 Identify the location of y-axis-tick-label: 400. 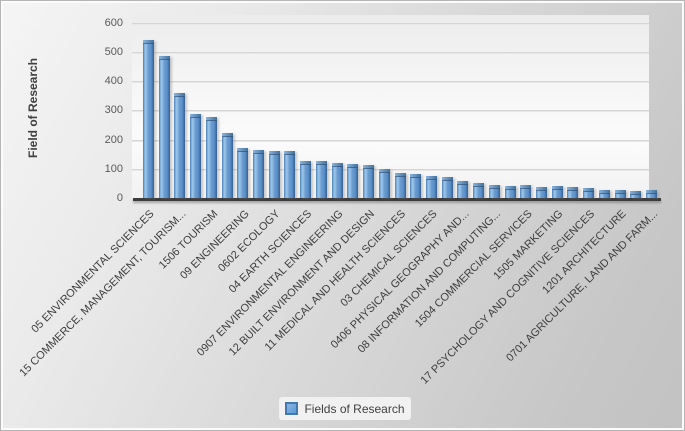
(113, 81).